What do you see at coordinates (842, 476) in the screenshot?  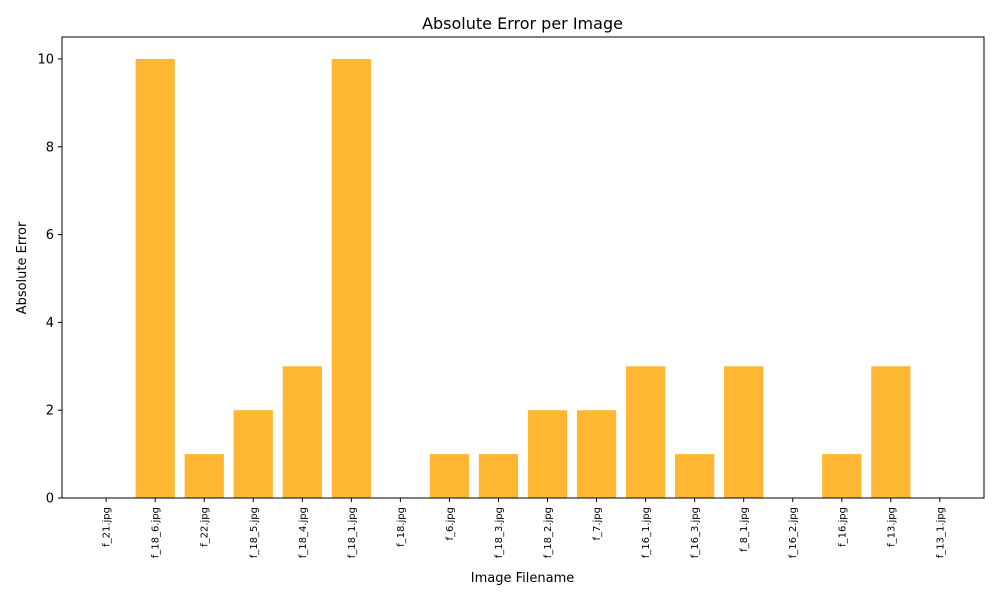 I see `bar-f-16-jpg` at bounding box center [842, 476].